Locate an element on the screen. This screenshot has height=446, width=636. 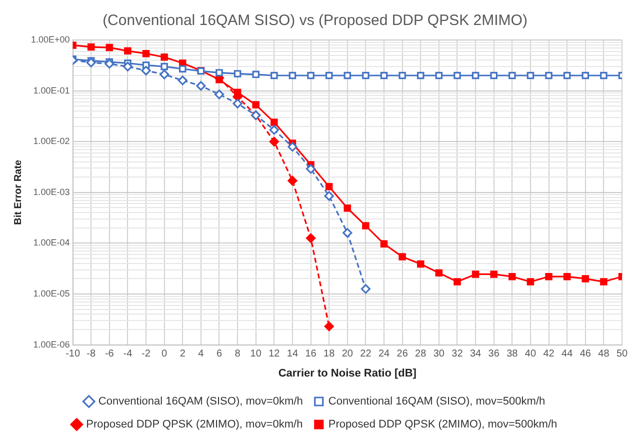
legend-label: Conventional 16QAM (SISO), mov=0km/h is located at coordinates (200, 402).